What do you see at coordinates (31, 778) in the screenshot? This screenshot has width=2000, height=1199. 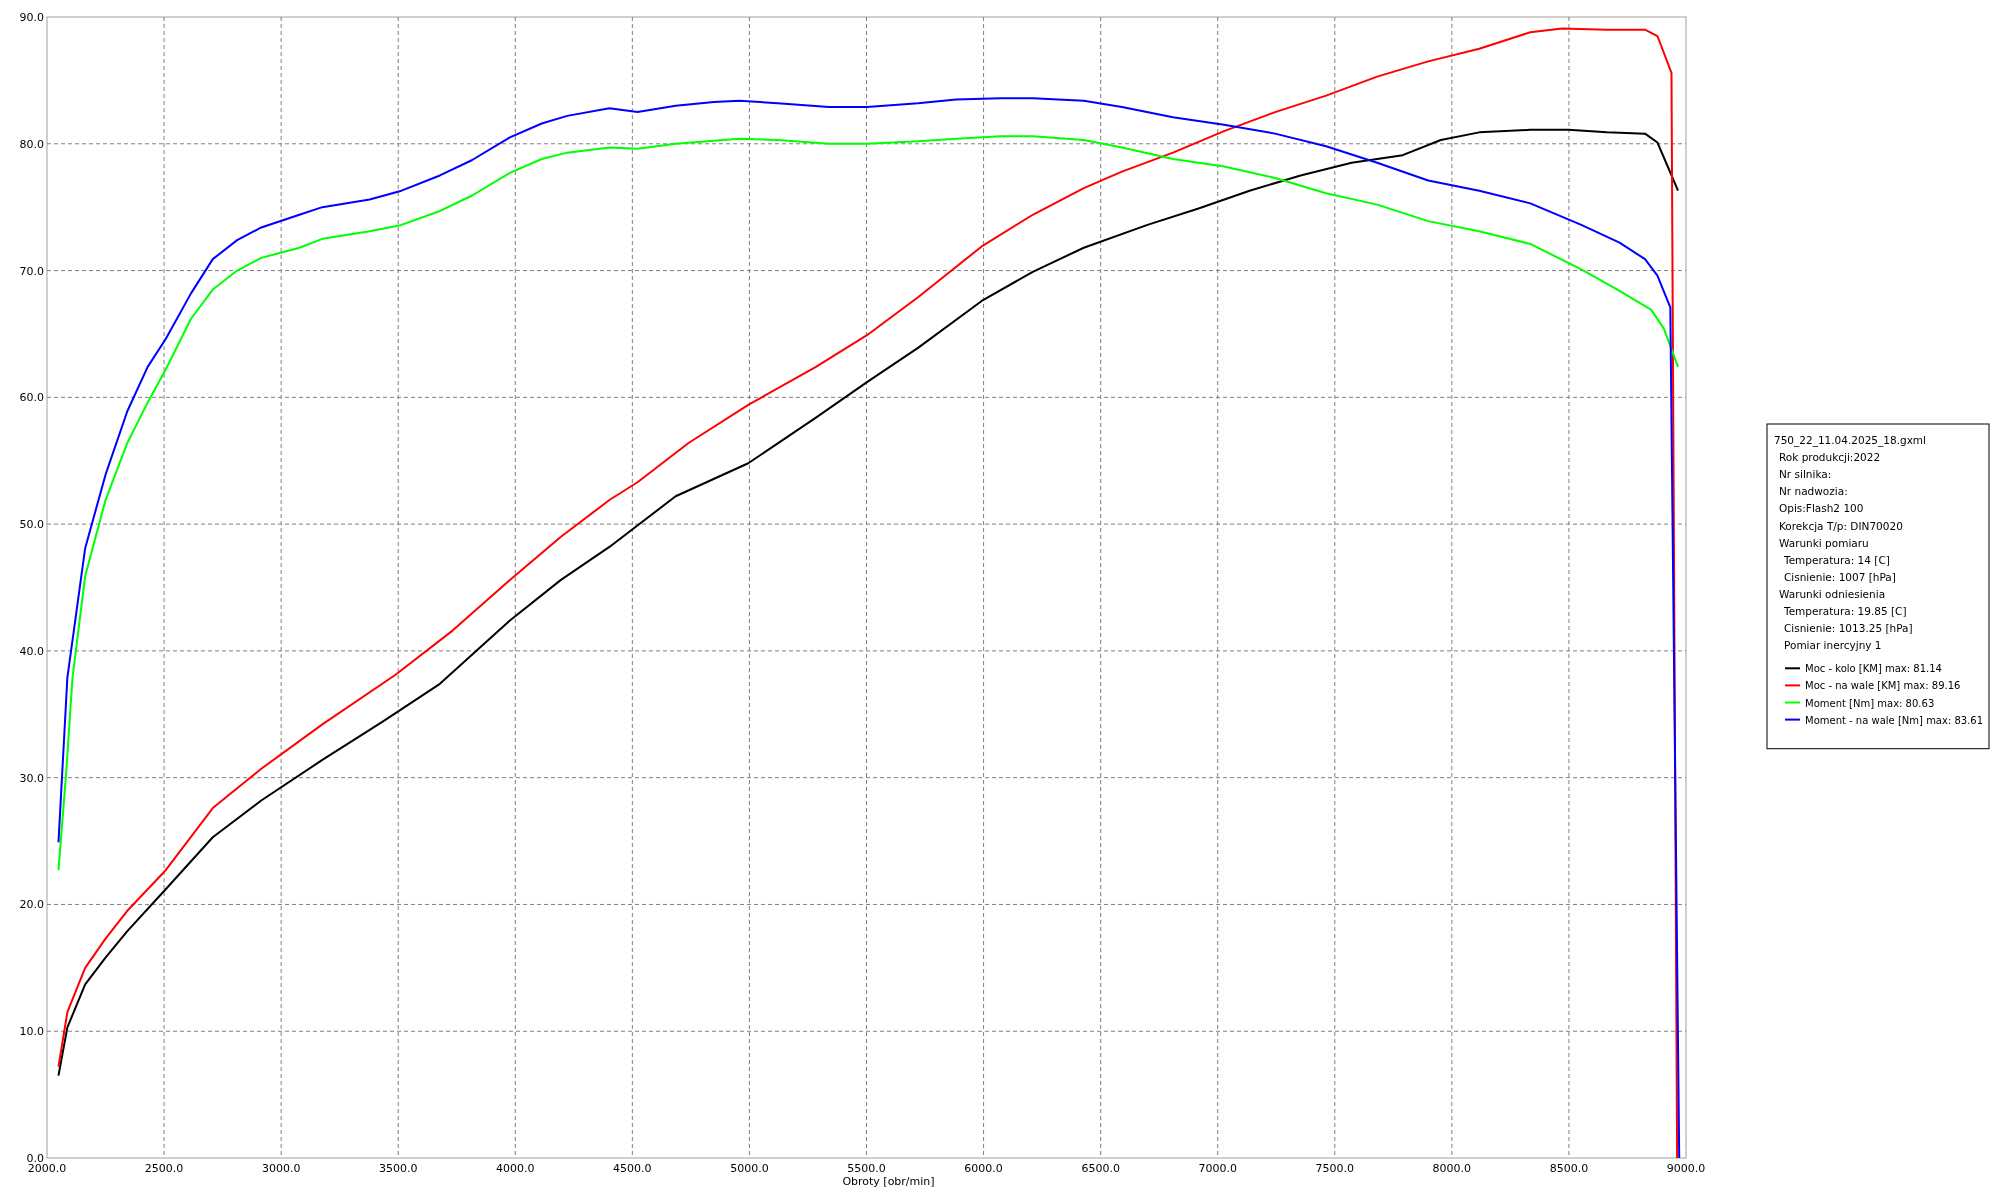 I see `y-tick-label: 30.0` at bounding box center [31, 778].